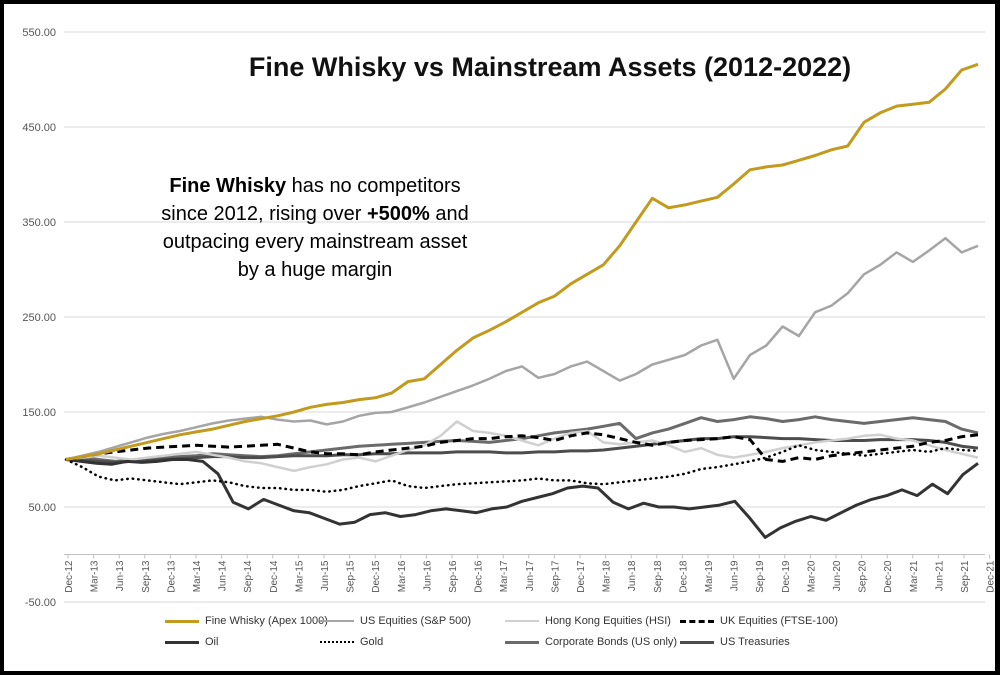  I want to click on y-tick-label: 350.00, so click(39, 223).